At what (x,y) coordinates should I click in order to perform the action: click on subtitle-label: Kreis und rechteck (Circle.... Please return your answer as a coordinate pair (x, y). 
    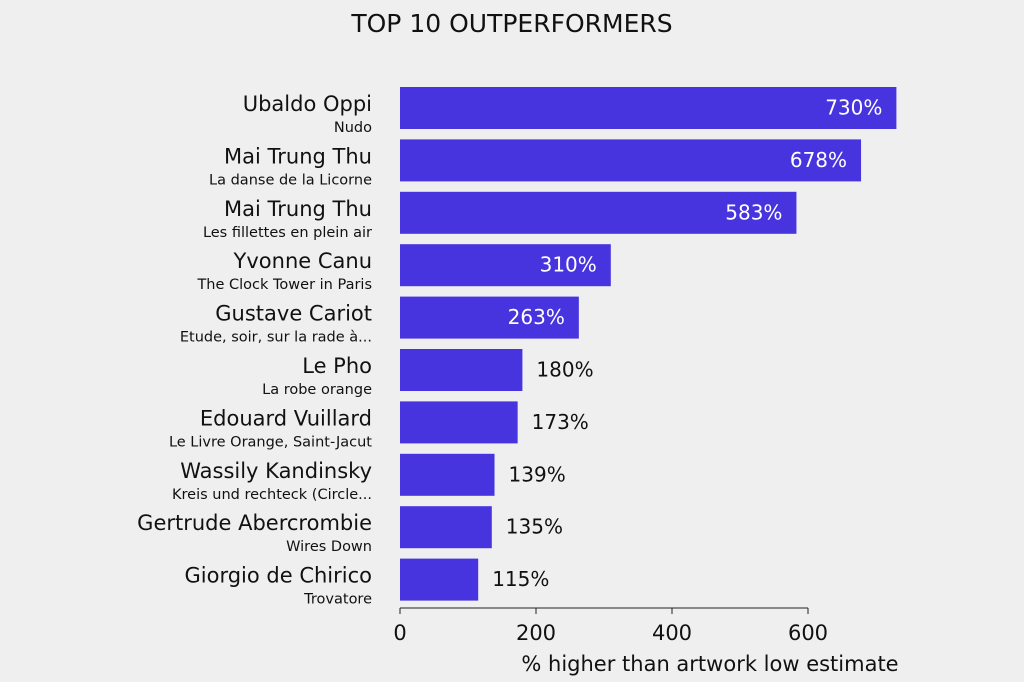
    Looking at the image, I should click on (272, 495).